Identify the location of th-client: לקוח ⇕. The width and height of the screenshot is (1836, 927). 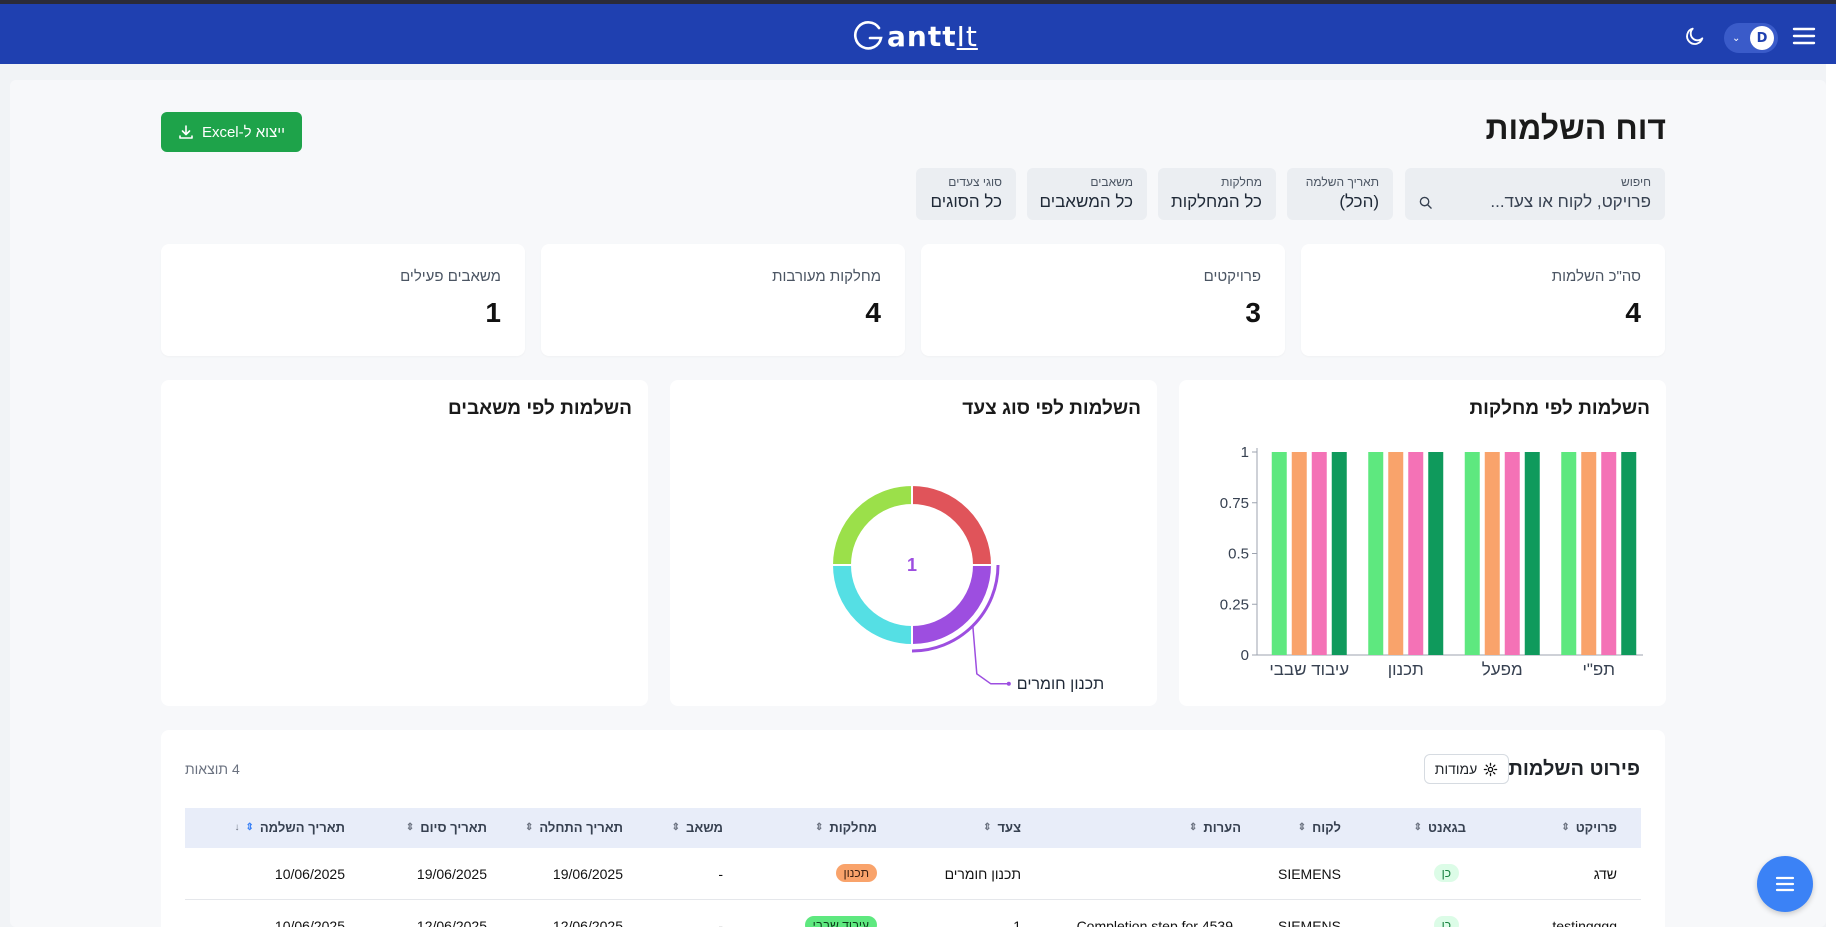
(1319, 827).